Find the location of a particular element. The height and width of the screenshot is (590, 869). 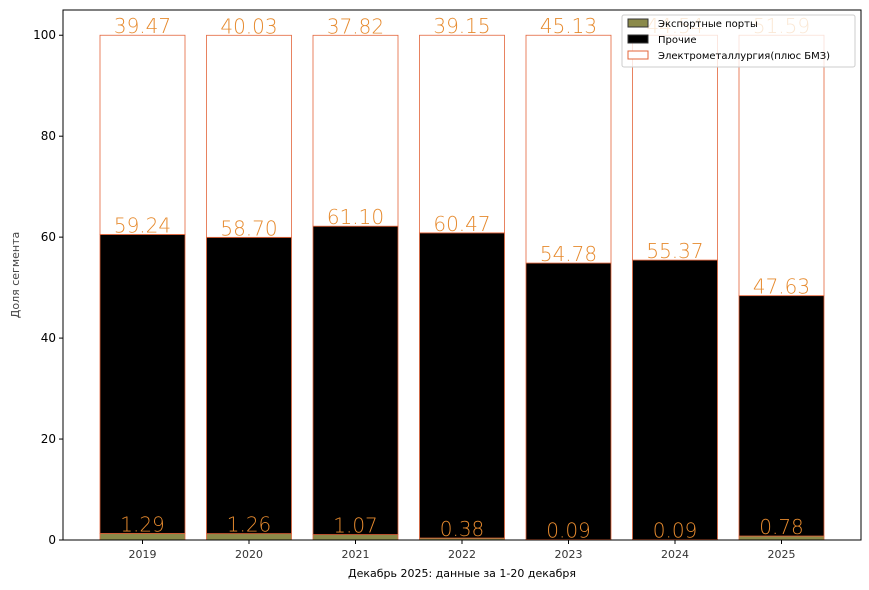

data-label-other-2024: 55.37 is located at coordinates (674, 251).